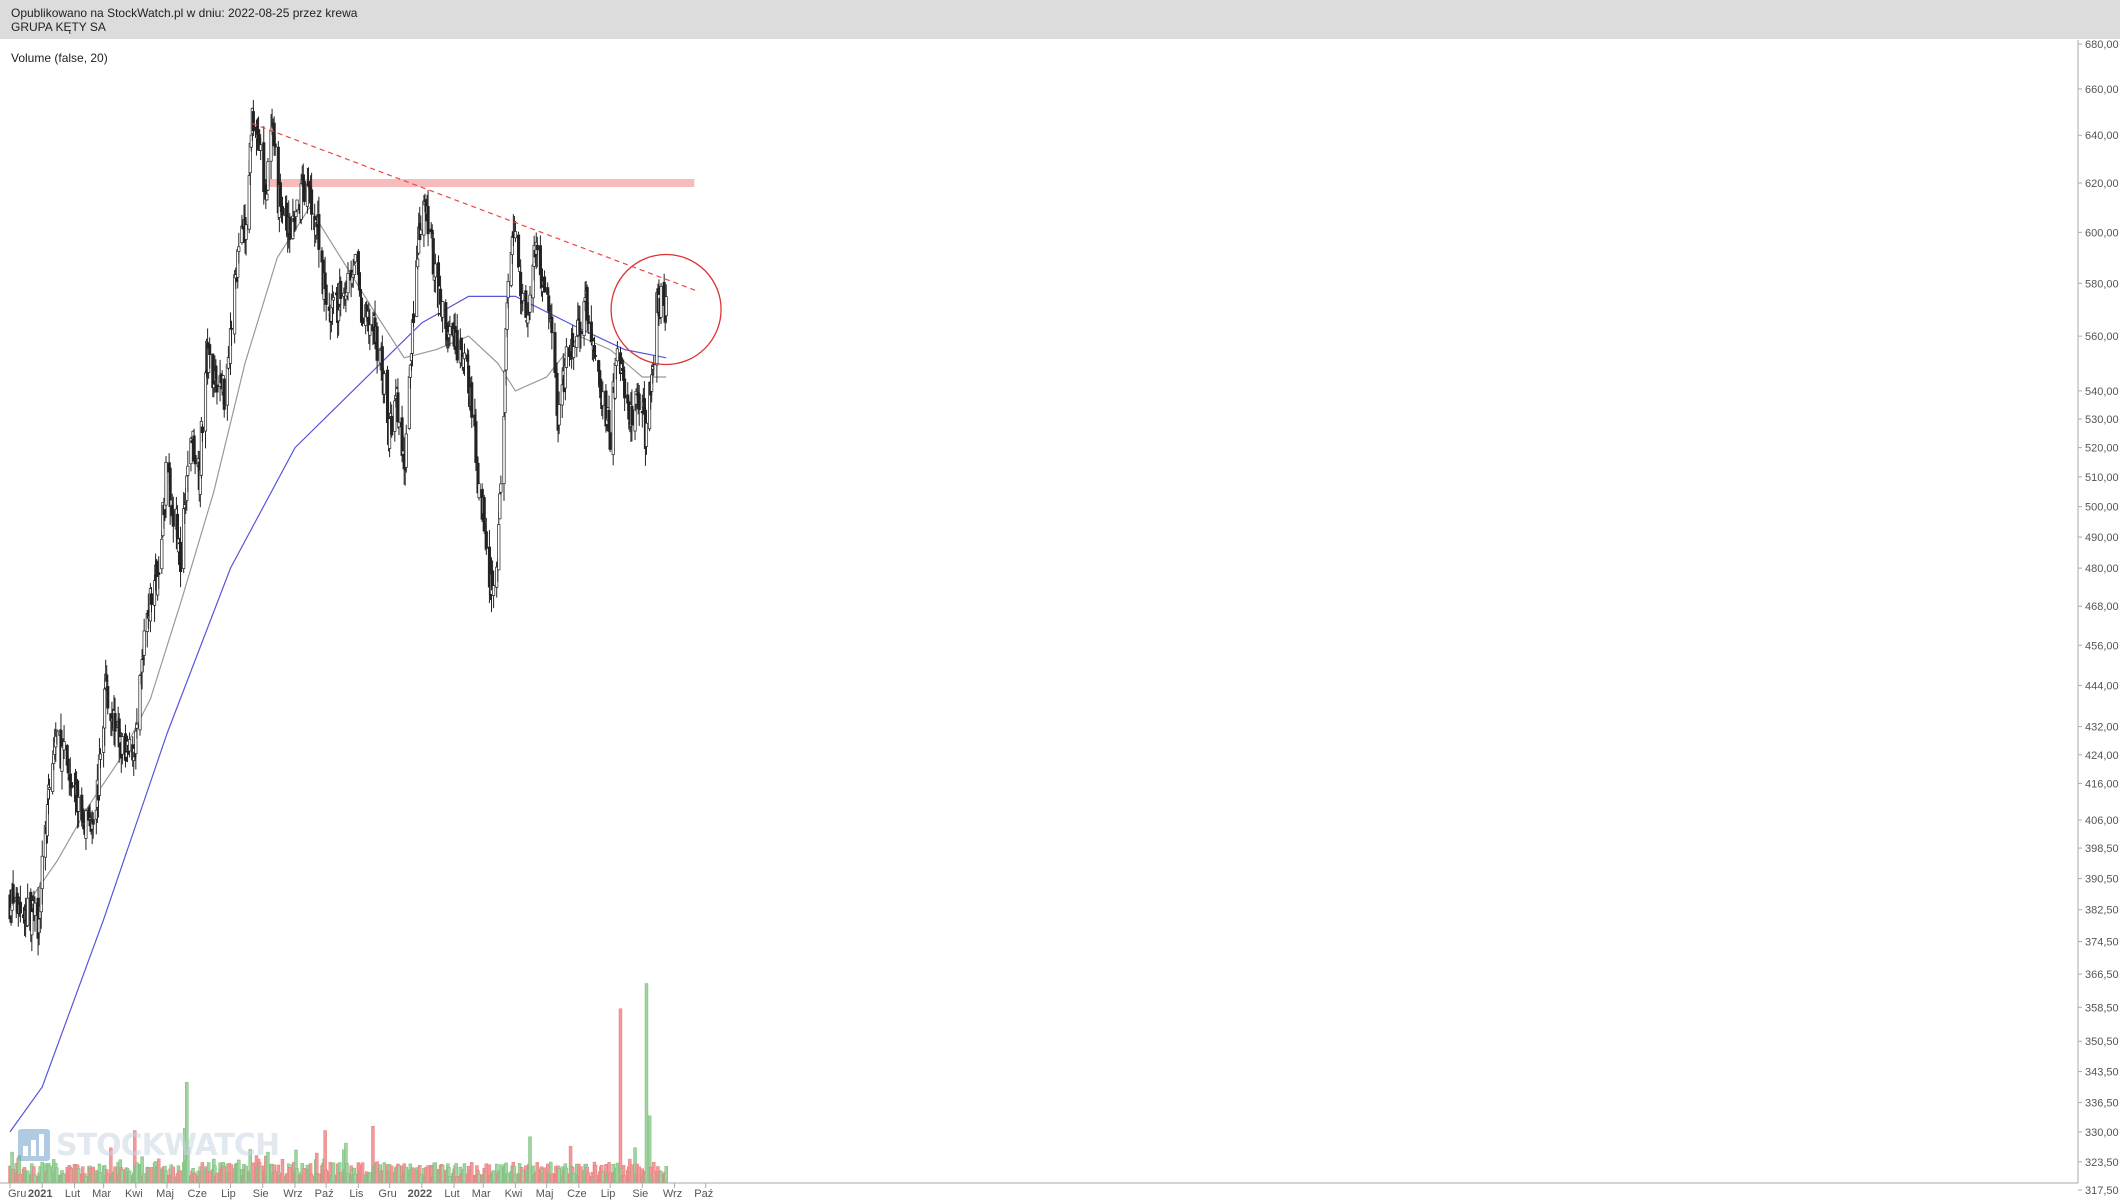 Image resolution: width=2120 pixels, height=1201 pixels. What do you see at coordinates (2102, 728) in the screenshot?
I see `y-tick-label: 432,00` at bounding box center [2102, 728].